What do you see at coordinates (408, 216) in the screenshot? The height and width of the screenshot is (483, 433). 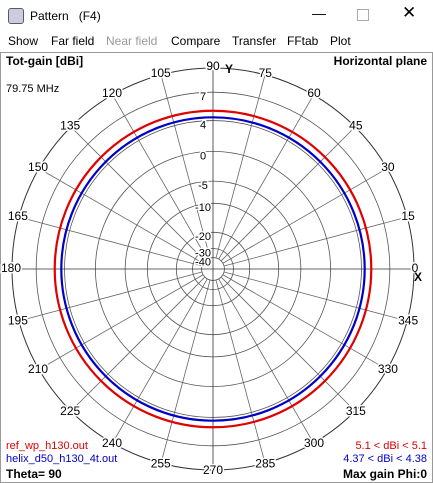 I see `angle-label: 15` at bounding box center [408, 216].